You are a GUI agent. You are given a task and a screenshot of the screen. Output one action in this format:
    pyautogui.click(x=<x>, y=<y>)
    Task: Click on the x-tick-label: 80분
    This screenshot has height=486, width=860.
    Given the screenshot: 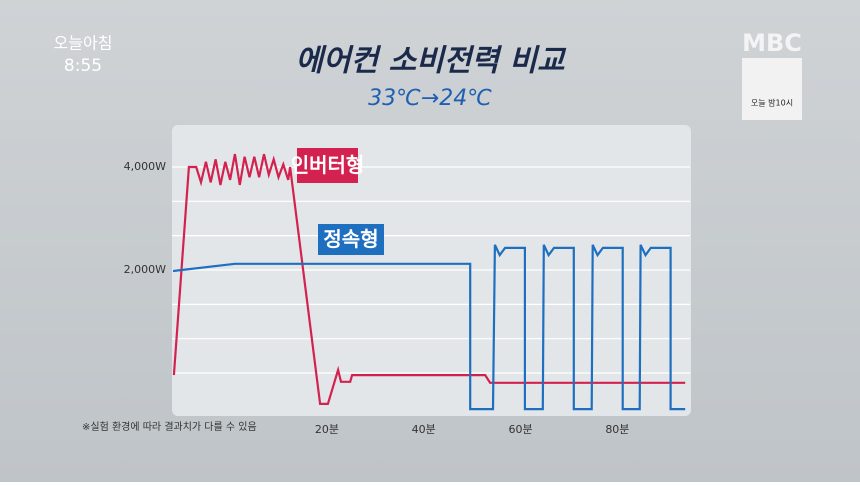 What is the action you would take?
    pyautogui.click(x=617, y=429)
    